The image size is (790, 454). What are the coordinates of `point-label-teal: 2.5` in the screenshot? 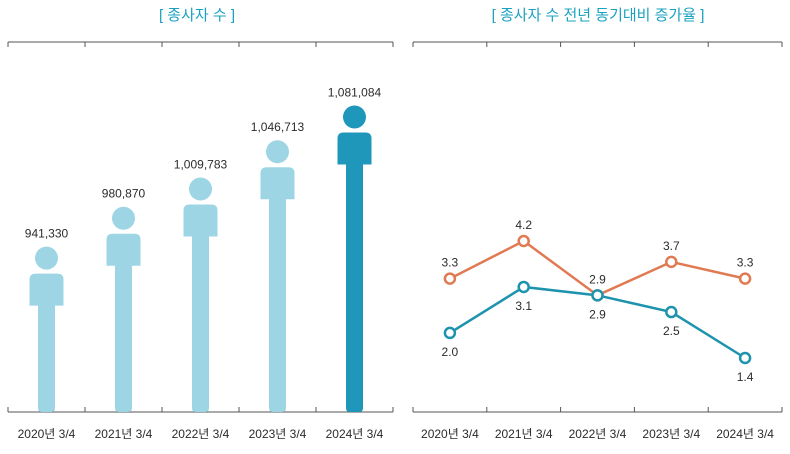 It's located at (671, 331).